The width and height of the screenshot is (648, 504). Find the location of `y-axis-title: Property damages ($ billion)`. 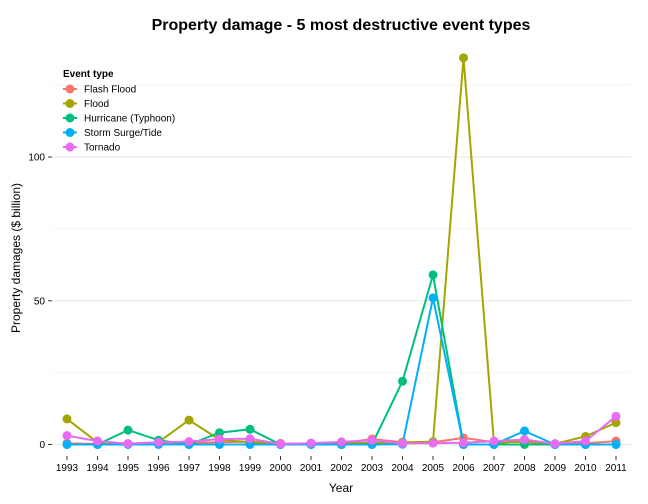

y-axis-title: Property damages ($ billion) is located at coordinates (16, 258).